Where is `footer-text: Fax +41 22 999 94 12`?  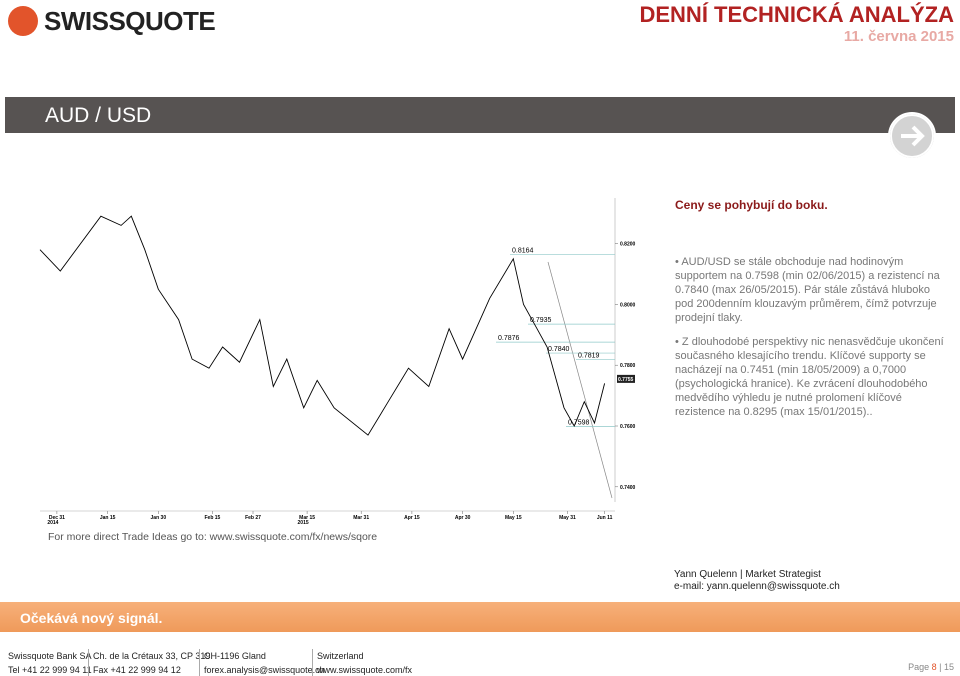 footer-text: Fax +41 22 999 94 12 is located at coordinates (137, 670).